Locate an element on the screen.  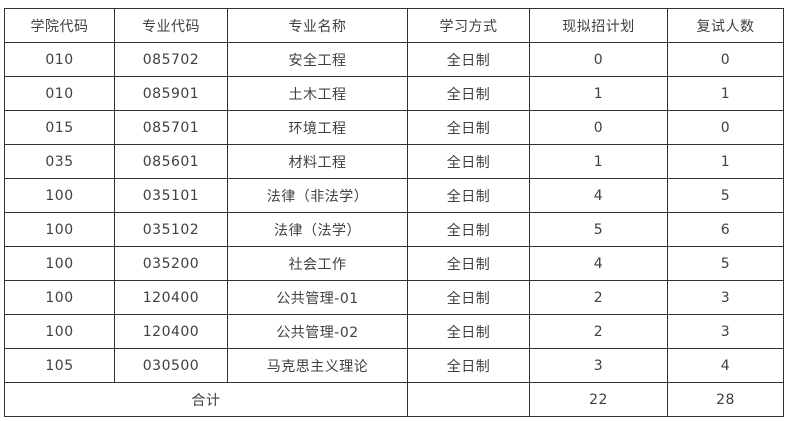
cell-major-name: 法律（非法学） is located at coordinates (317, 195).